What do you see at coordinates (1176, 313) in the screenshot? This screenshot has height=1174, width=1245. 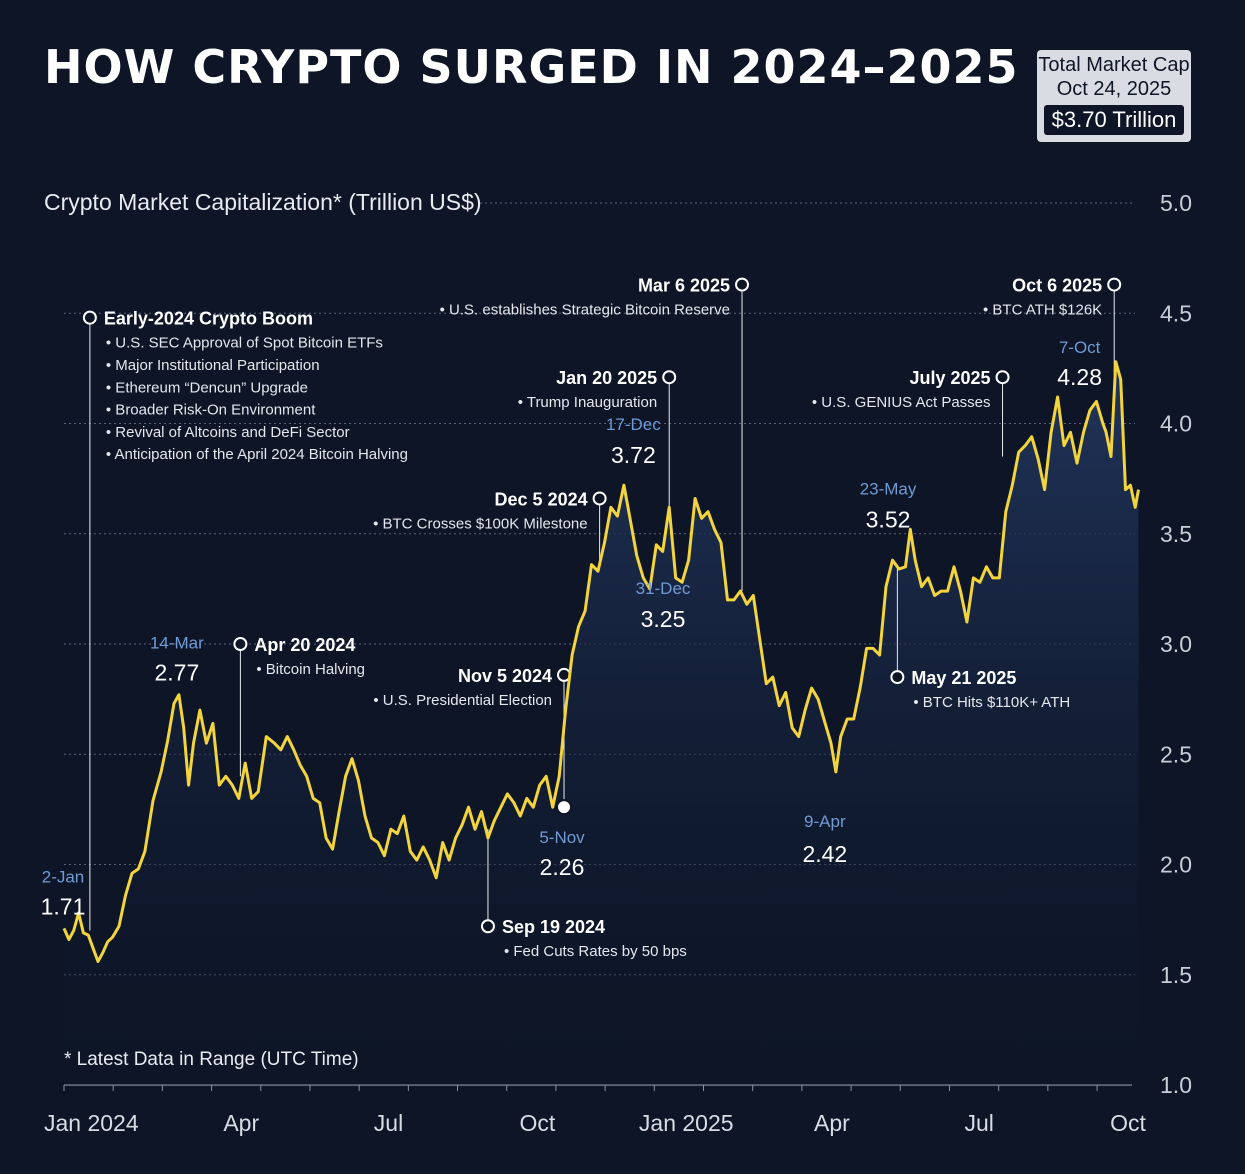 I see `y-tick-label: 4.5` at bounding box center [1176, 313].